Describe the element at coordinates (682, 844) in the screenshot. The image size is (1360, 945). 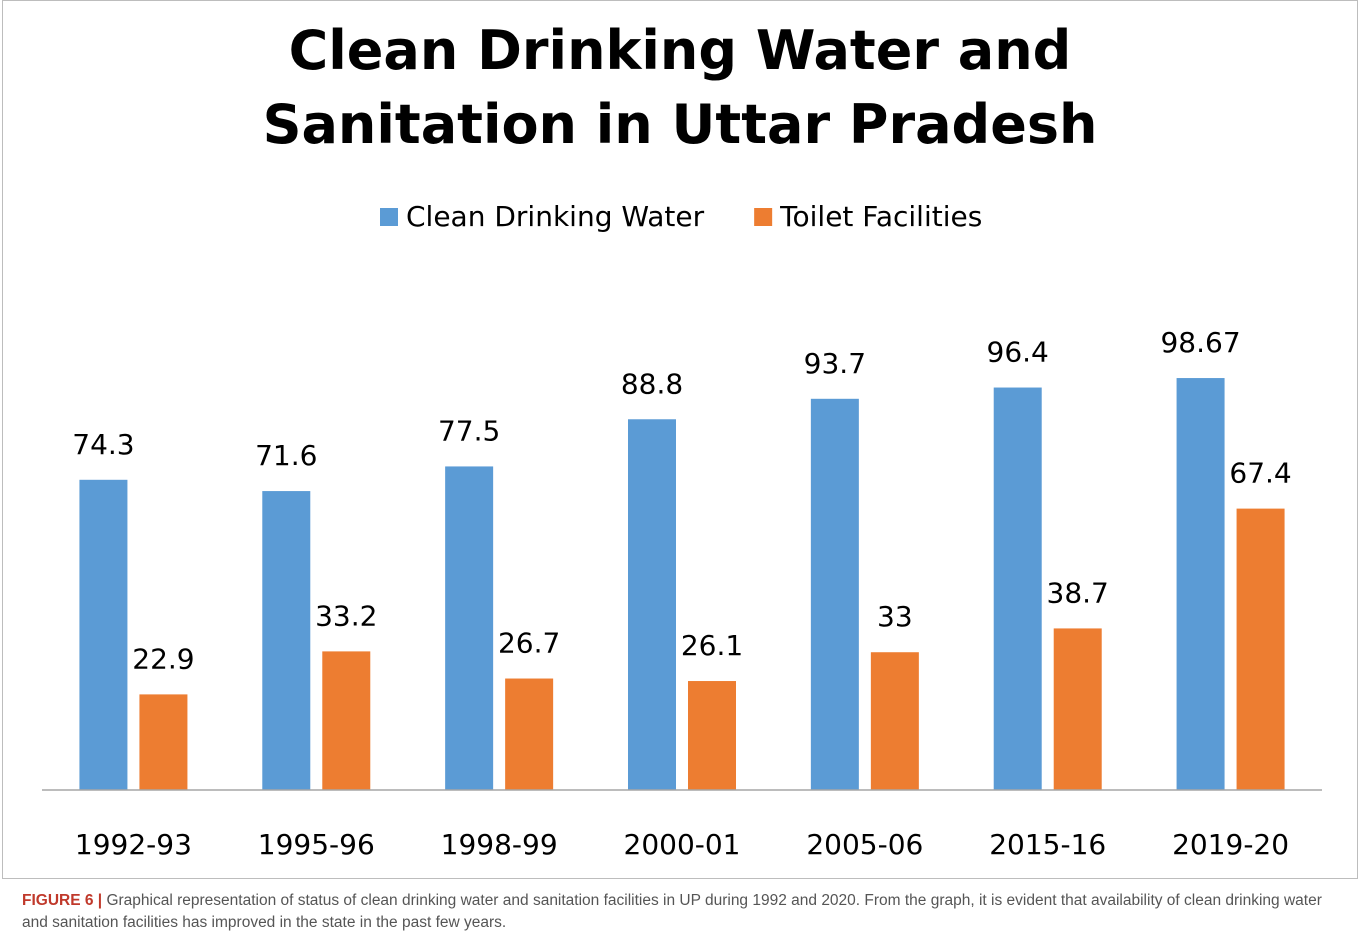
I see `x-tick-label: 2000-01` at that location.